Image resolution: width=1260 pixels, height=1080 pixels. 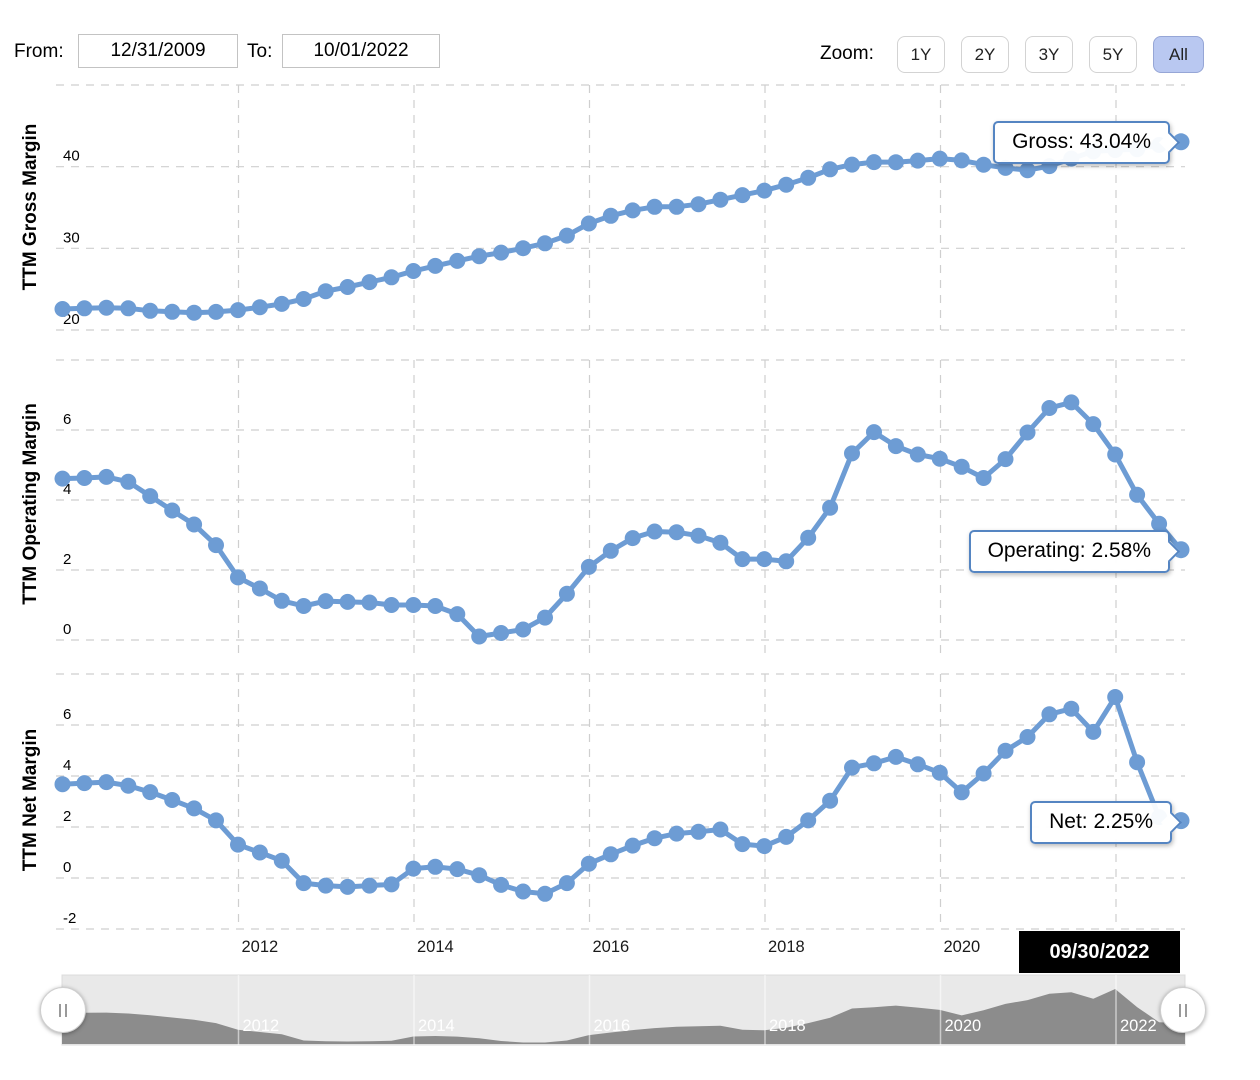 What do you see at coordinates (436, 1026) in the screenshot?
I see `navigator-year-label: 2014` at bounding box center [436, 1026].